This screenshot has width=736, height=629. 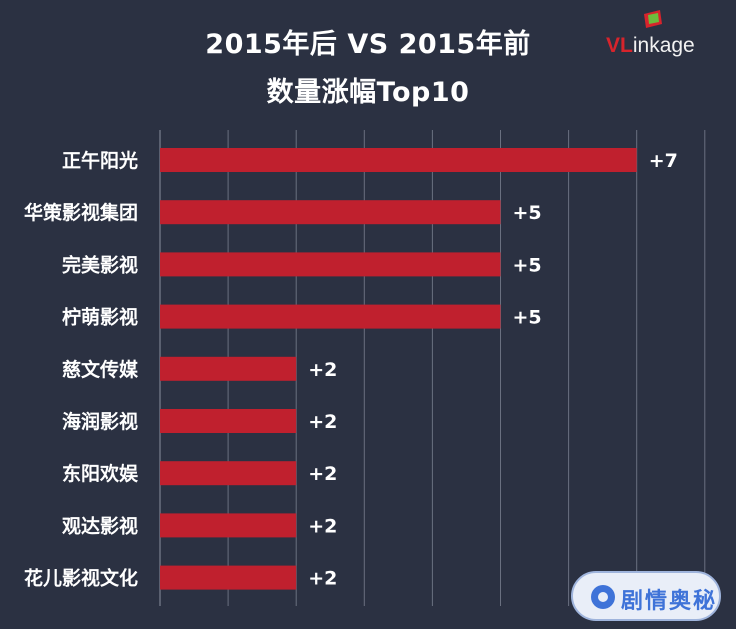 What do you see at coordinates (81, 578) in the screenshot?
I see `category-label: 花儿影视文化` at bounding box center [81, 578].